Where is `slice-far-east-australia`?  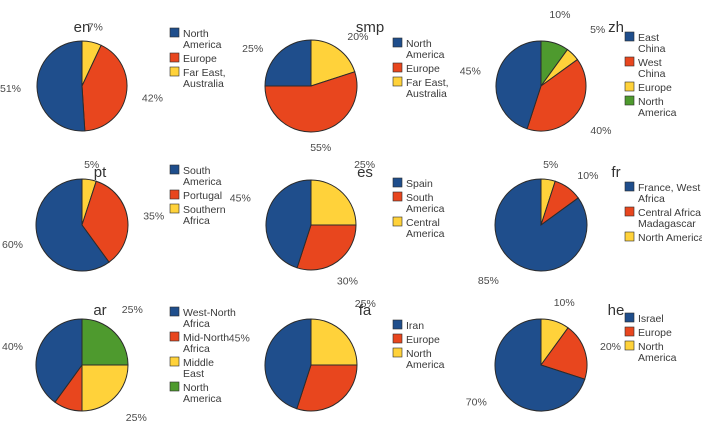
slice-far-east-australia is located at coordinates (333, 63).